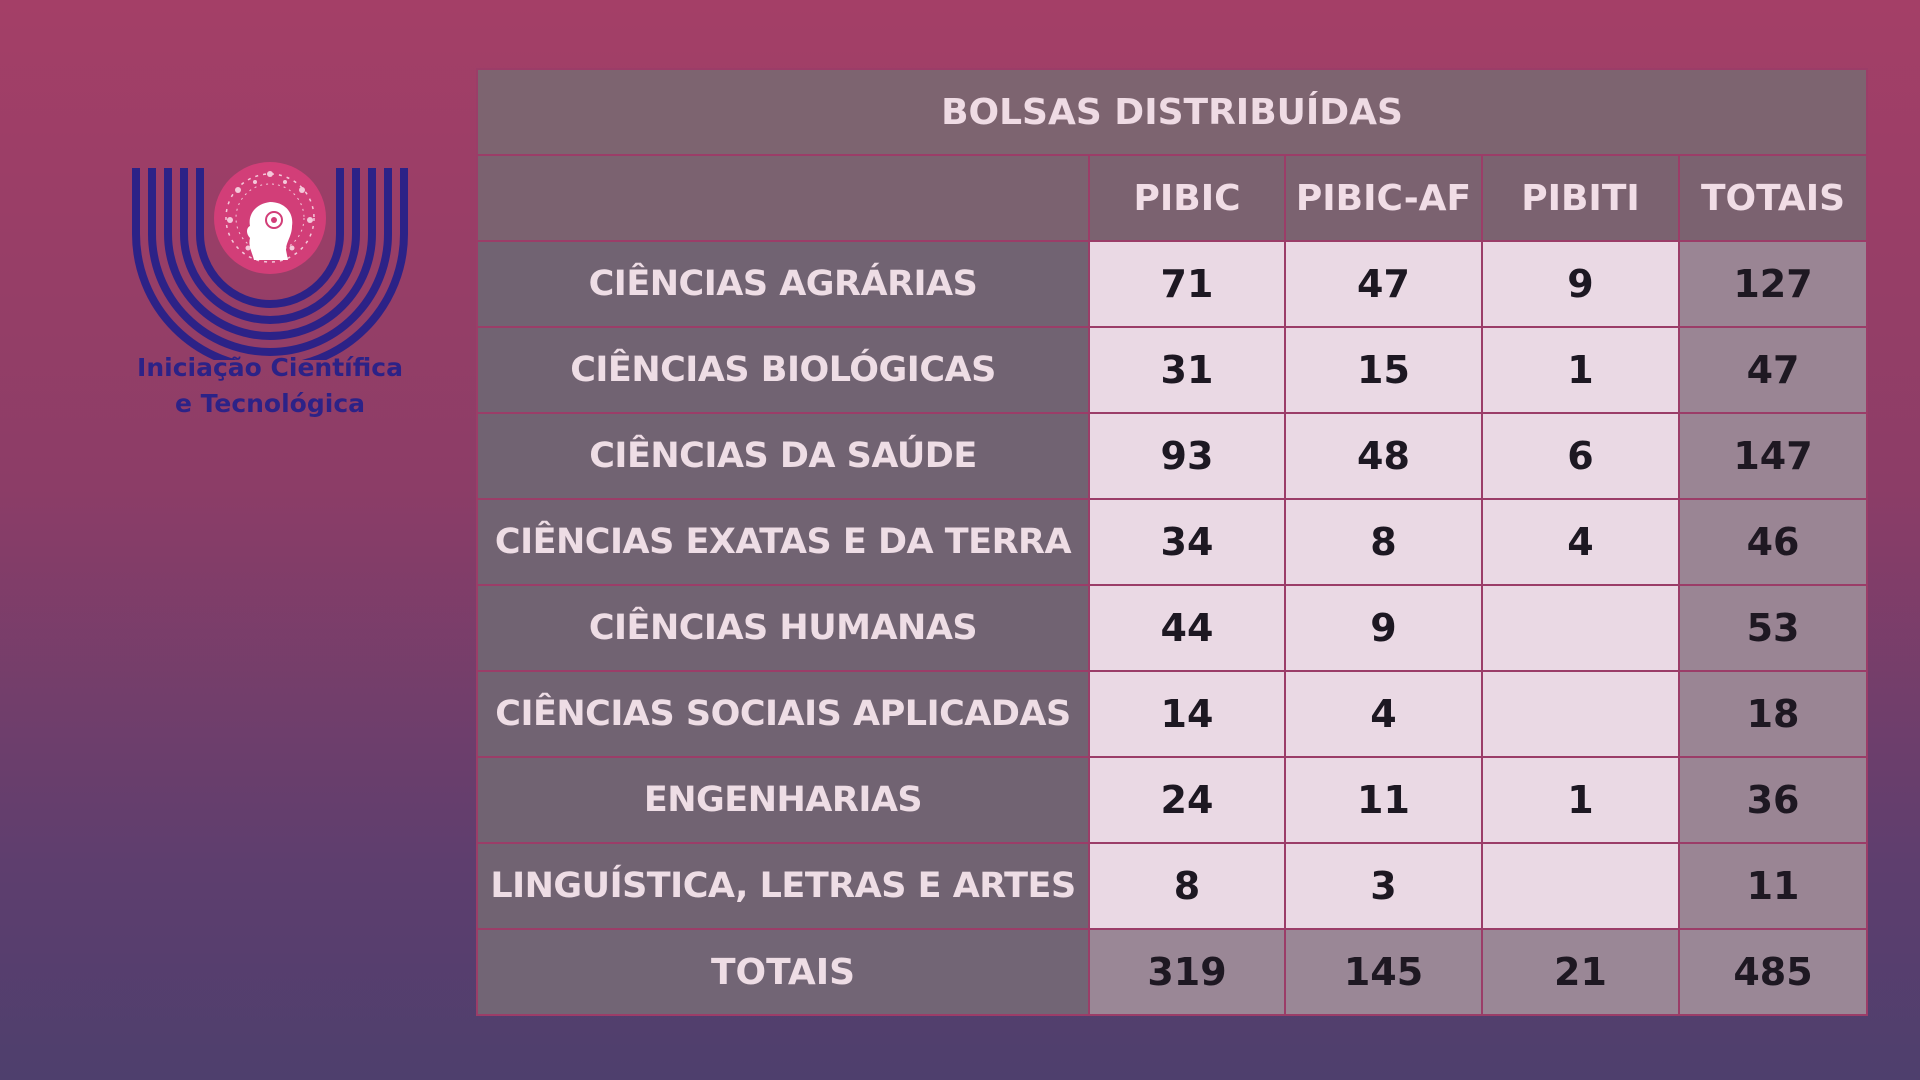 The image size is (1920, 1080). What do you see at coordinates (783, 800) in the screenshot?
I see `area-label: ENGENHARIAS` at bounding box center [783, 800].